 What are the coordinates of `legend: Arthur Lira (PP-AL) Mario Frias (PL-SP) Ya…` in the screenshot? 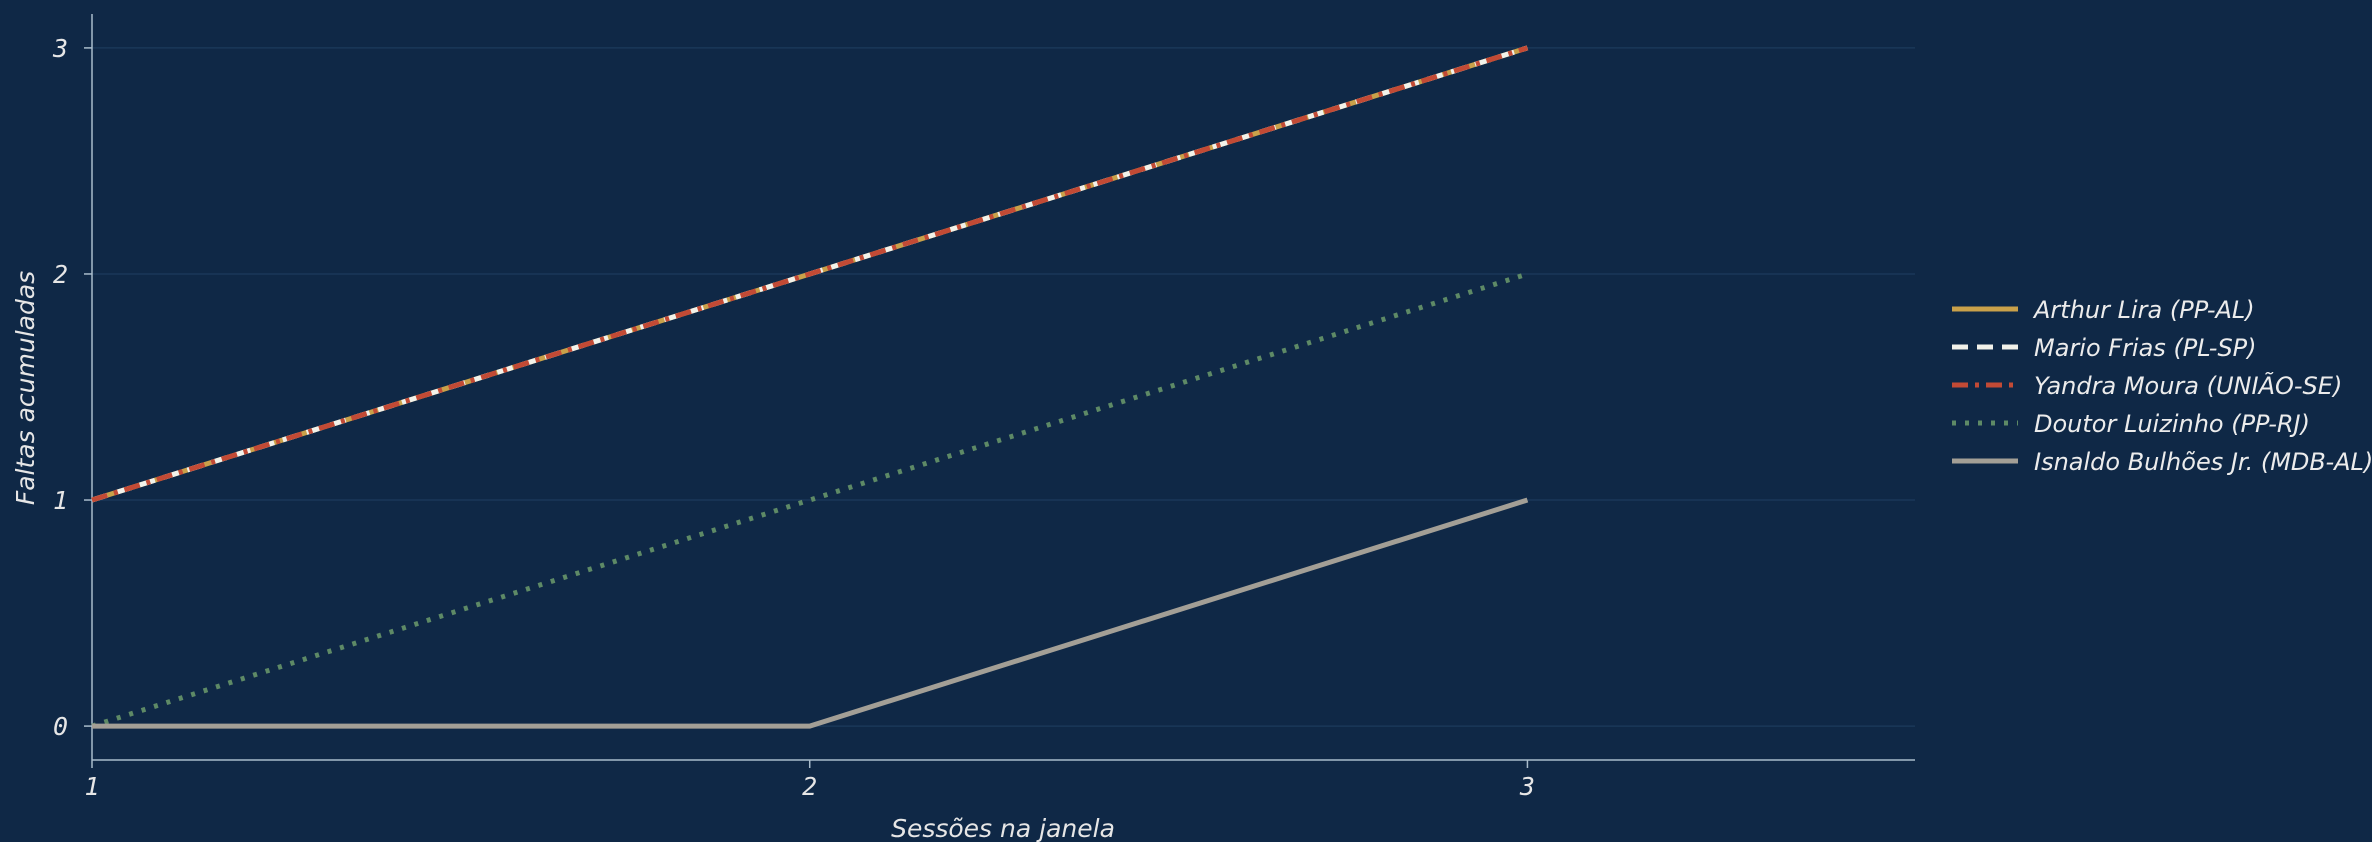 It's located at (2162, 386).